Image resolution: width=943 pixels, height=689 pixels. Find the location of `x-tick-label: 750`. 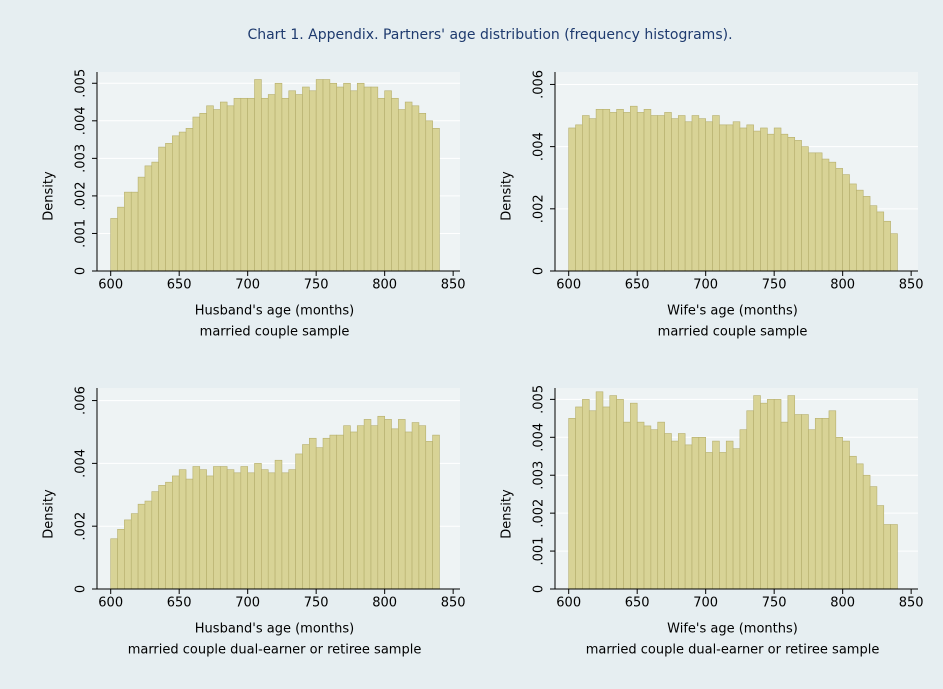

x-tick-label: 750 is located at coordinates (774, 285).